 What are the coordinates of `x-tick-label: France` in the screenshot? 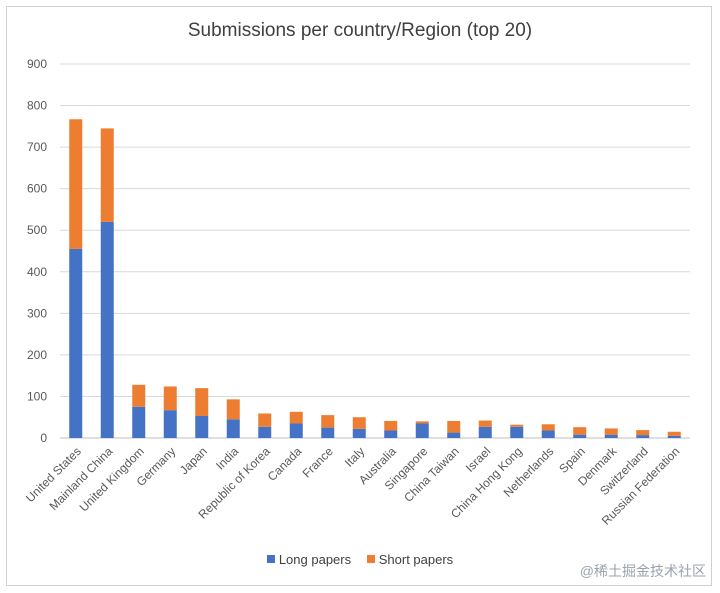 It's located at (318, 462).